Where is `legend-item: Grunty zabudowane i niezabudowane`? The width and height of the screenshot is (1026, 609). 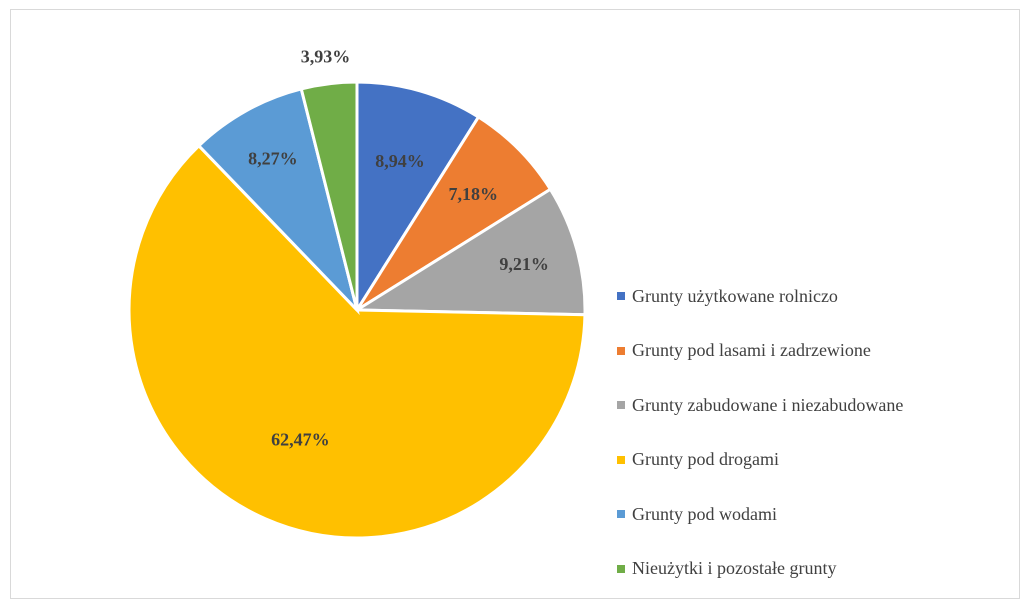
legend-item: Grunty zabudowane i niezabudowane is located at coordinates (760, 405).